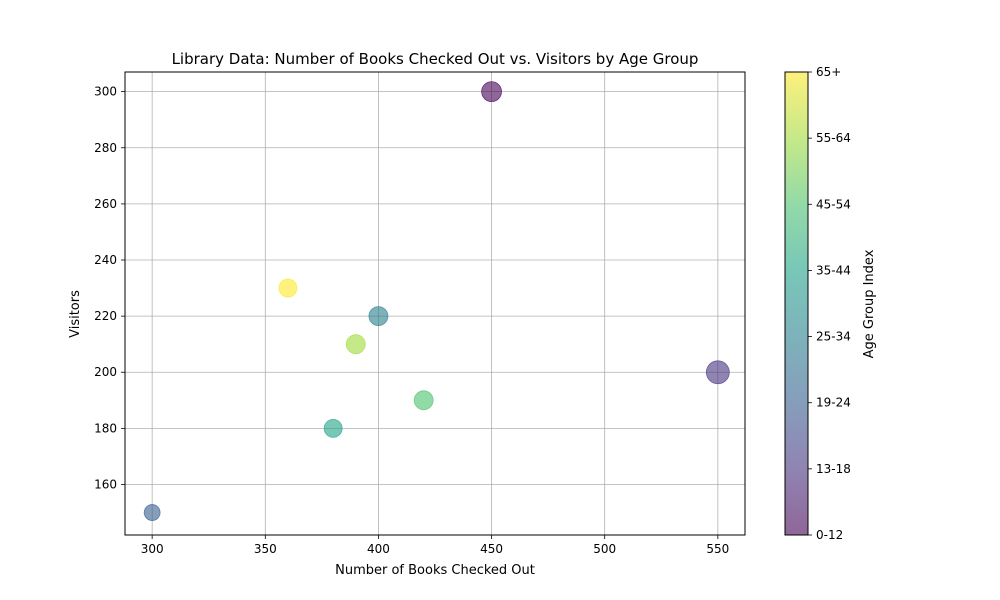 Image resolution: width=1000 pixels, height=600 pixels. I want to click on colorbar-tick-label: 19-24, so click(833, 403).